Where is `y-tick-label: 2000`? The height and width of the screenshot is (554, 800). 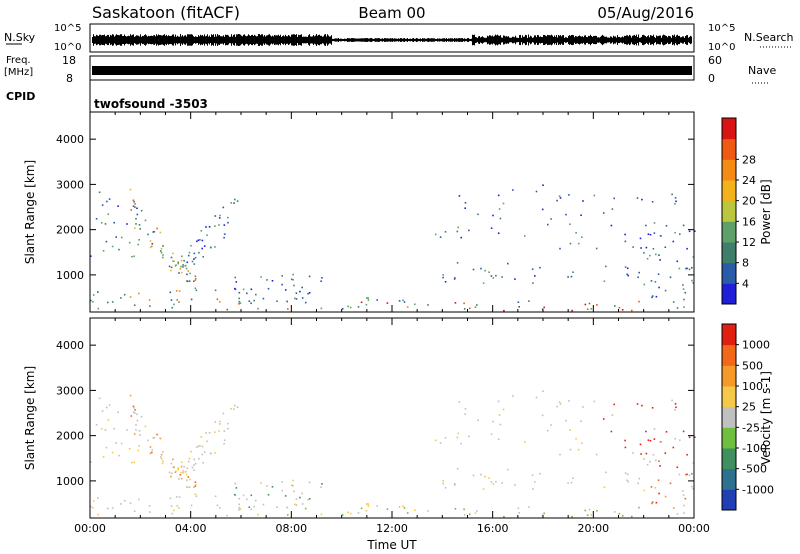 y-tick-label: 2000 is located at coordinates (70, 436).